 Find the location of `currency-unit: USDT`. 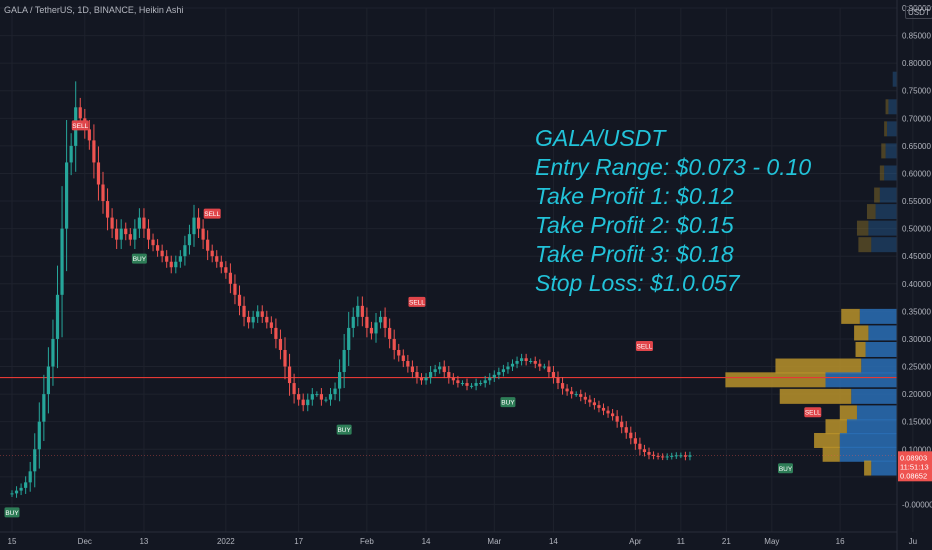

currency-unit: USDT is located at coordinates (918, 12).